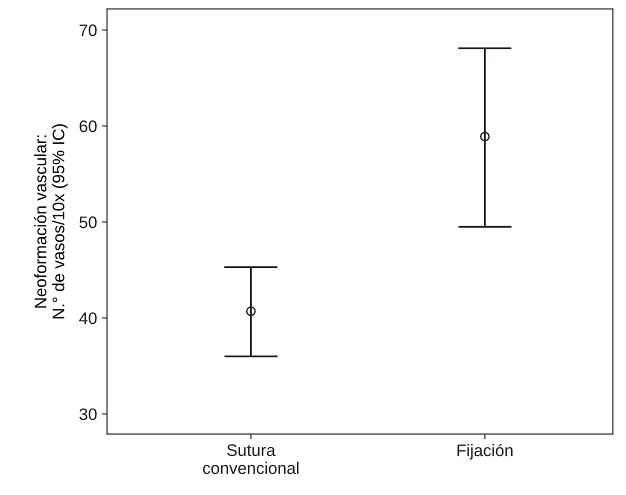 This screenshot has width=626, height=495. What do you see at coordinates (88, 318) in the screenshot?
I see `y-tick-label: 40` at bounding box center [88, 318].